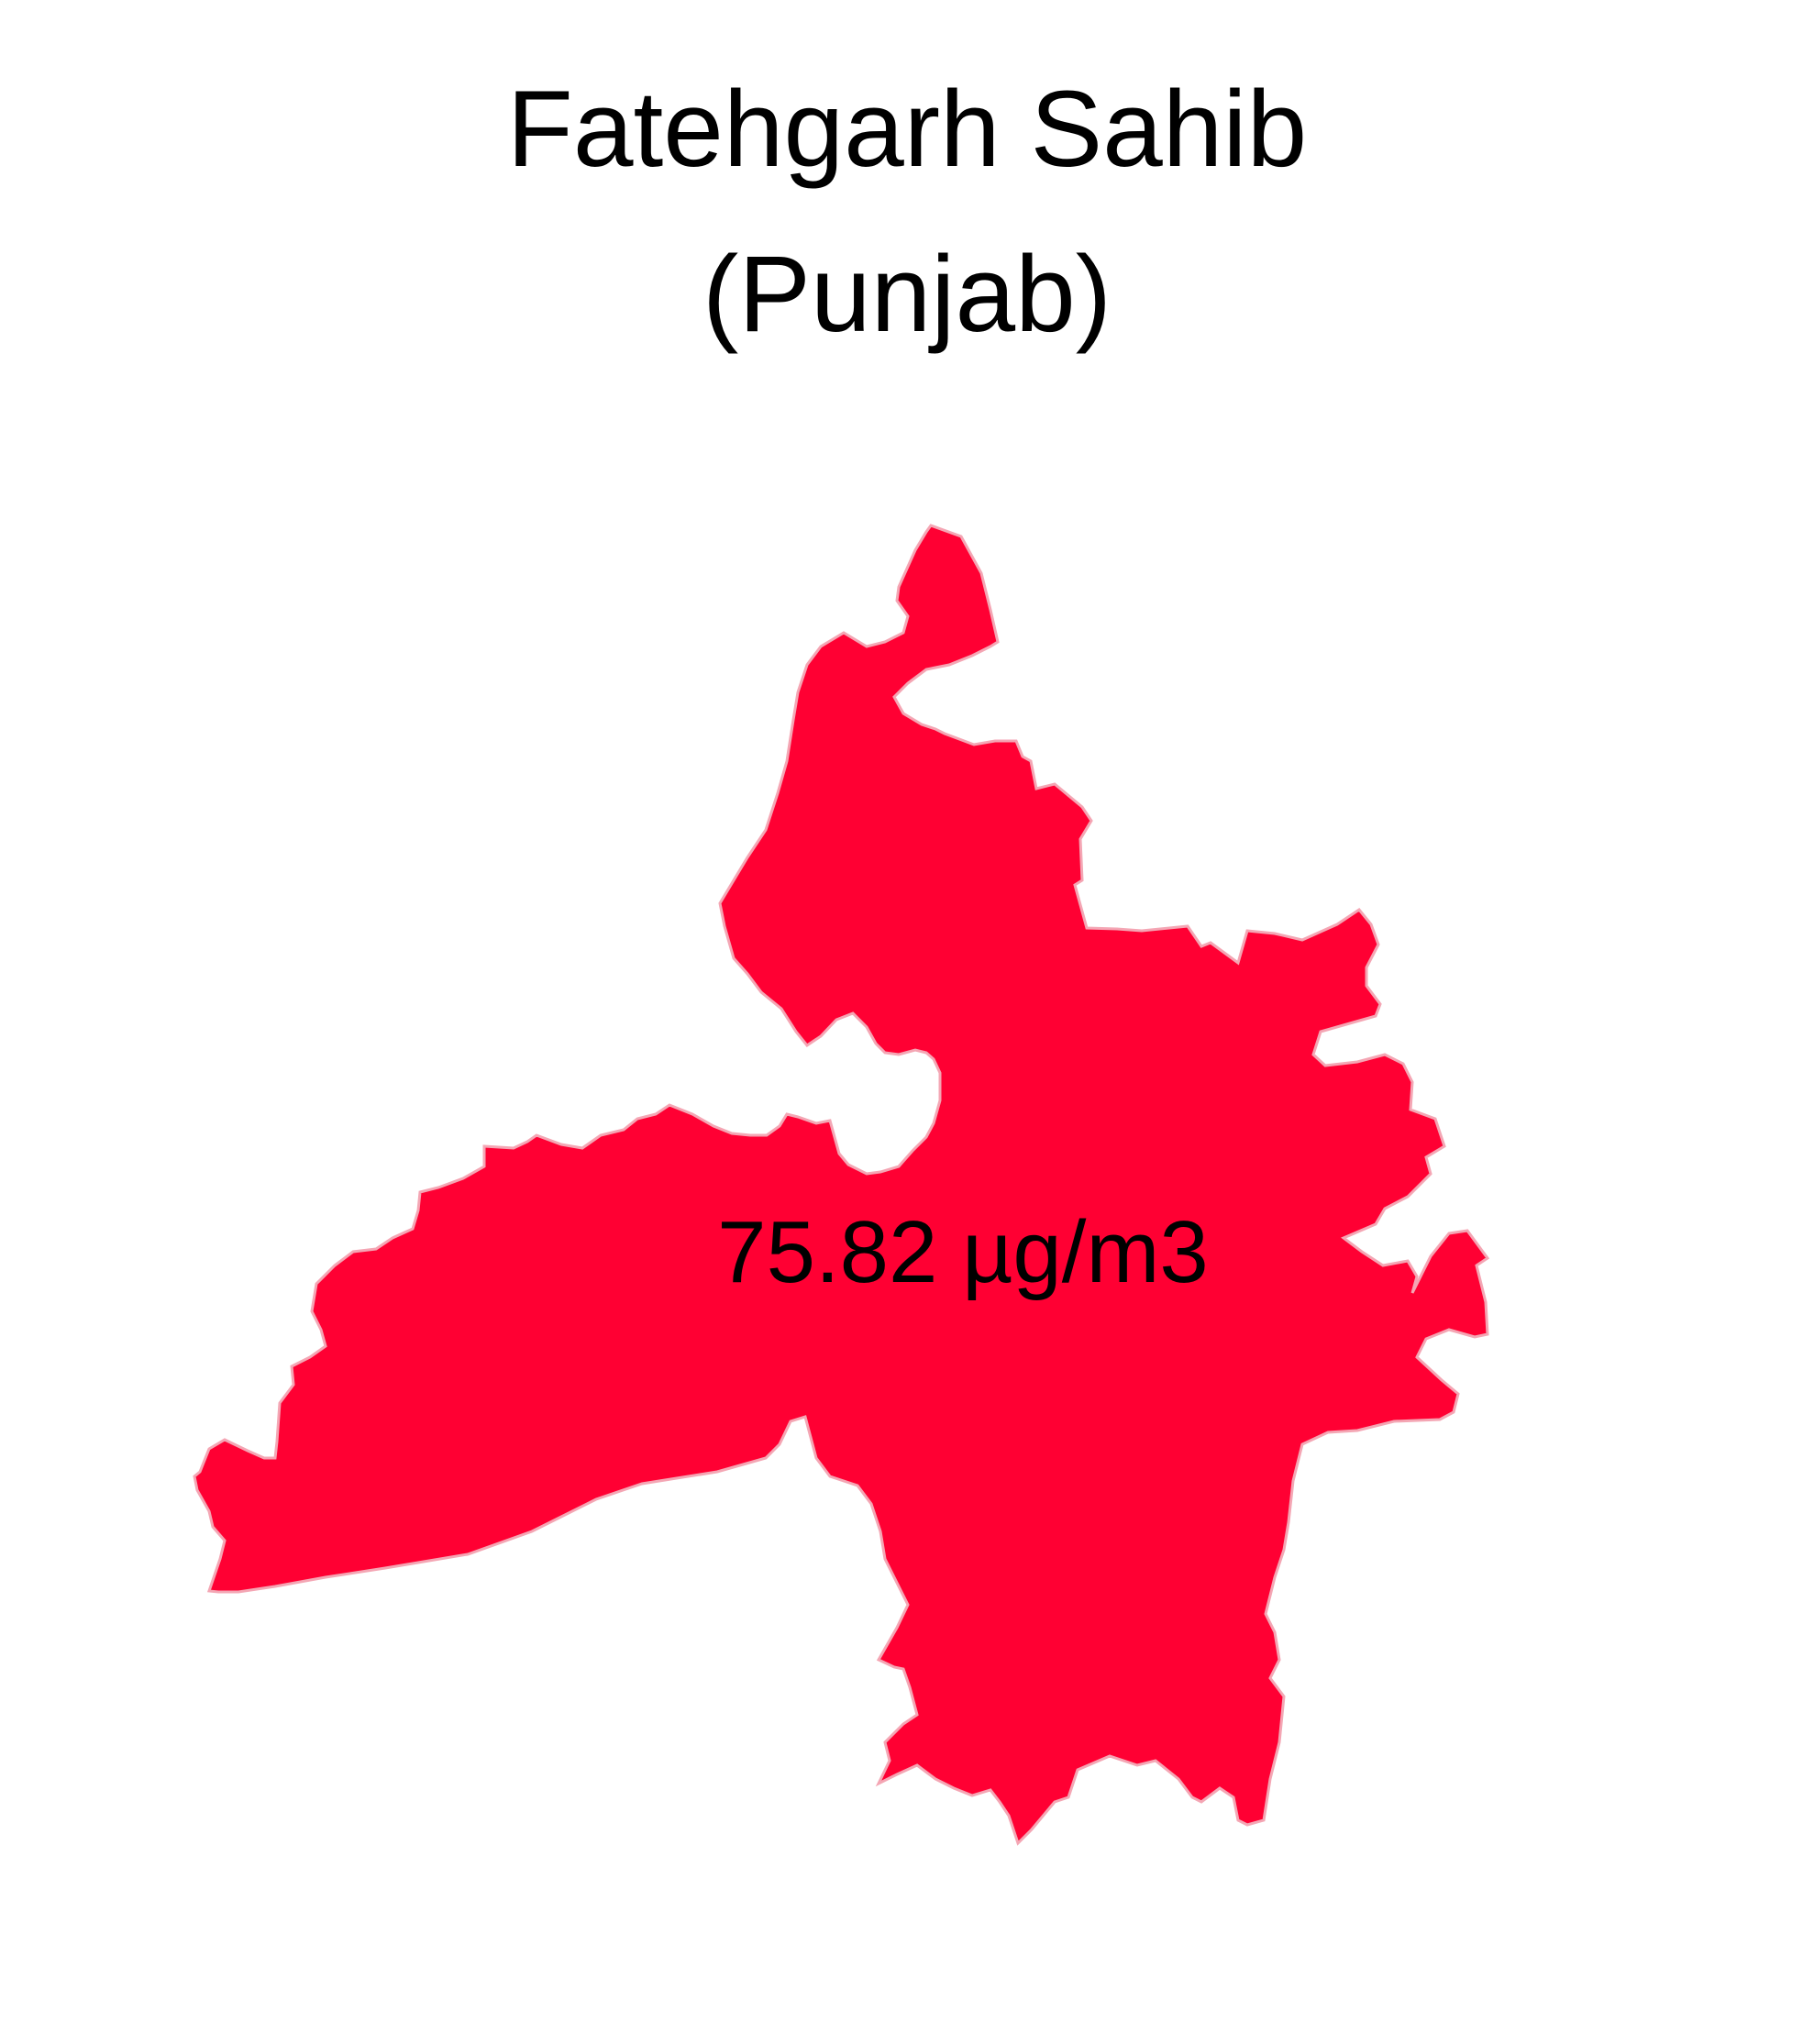 This screenshot has width=1814, height=2044. Describe the element at coordinates (907, 130) in the screenshot. I see `map-title: Fatehgarh Sahib` at that location.